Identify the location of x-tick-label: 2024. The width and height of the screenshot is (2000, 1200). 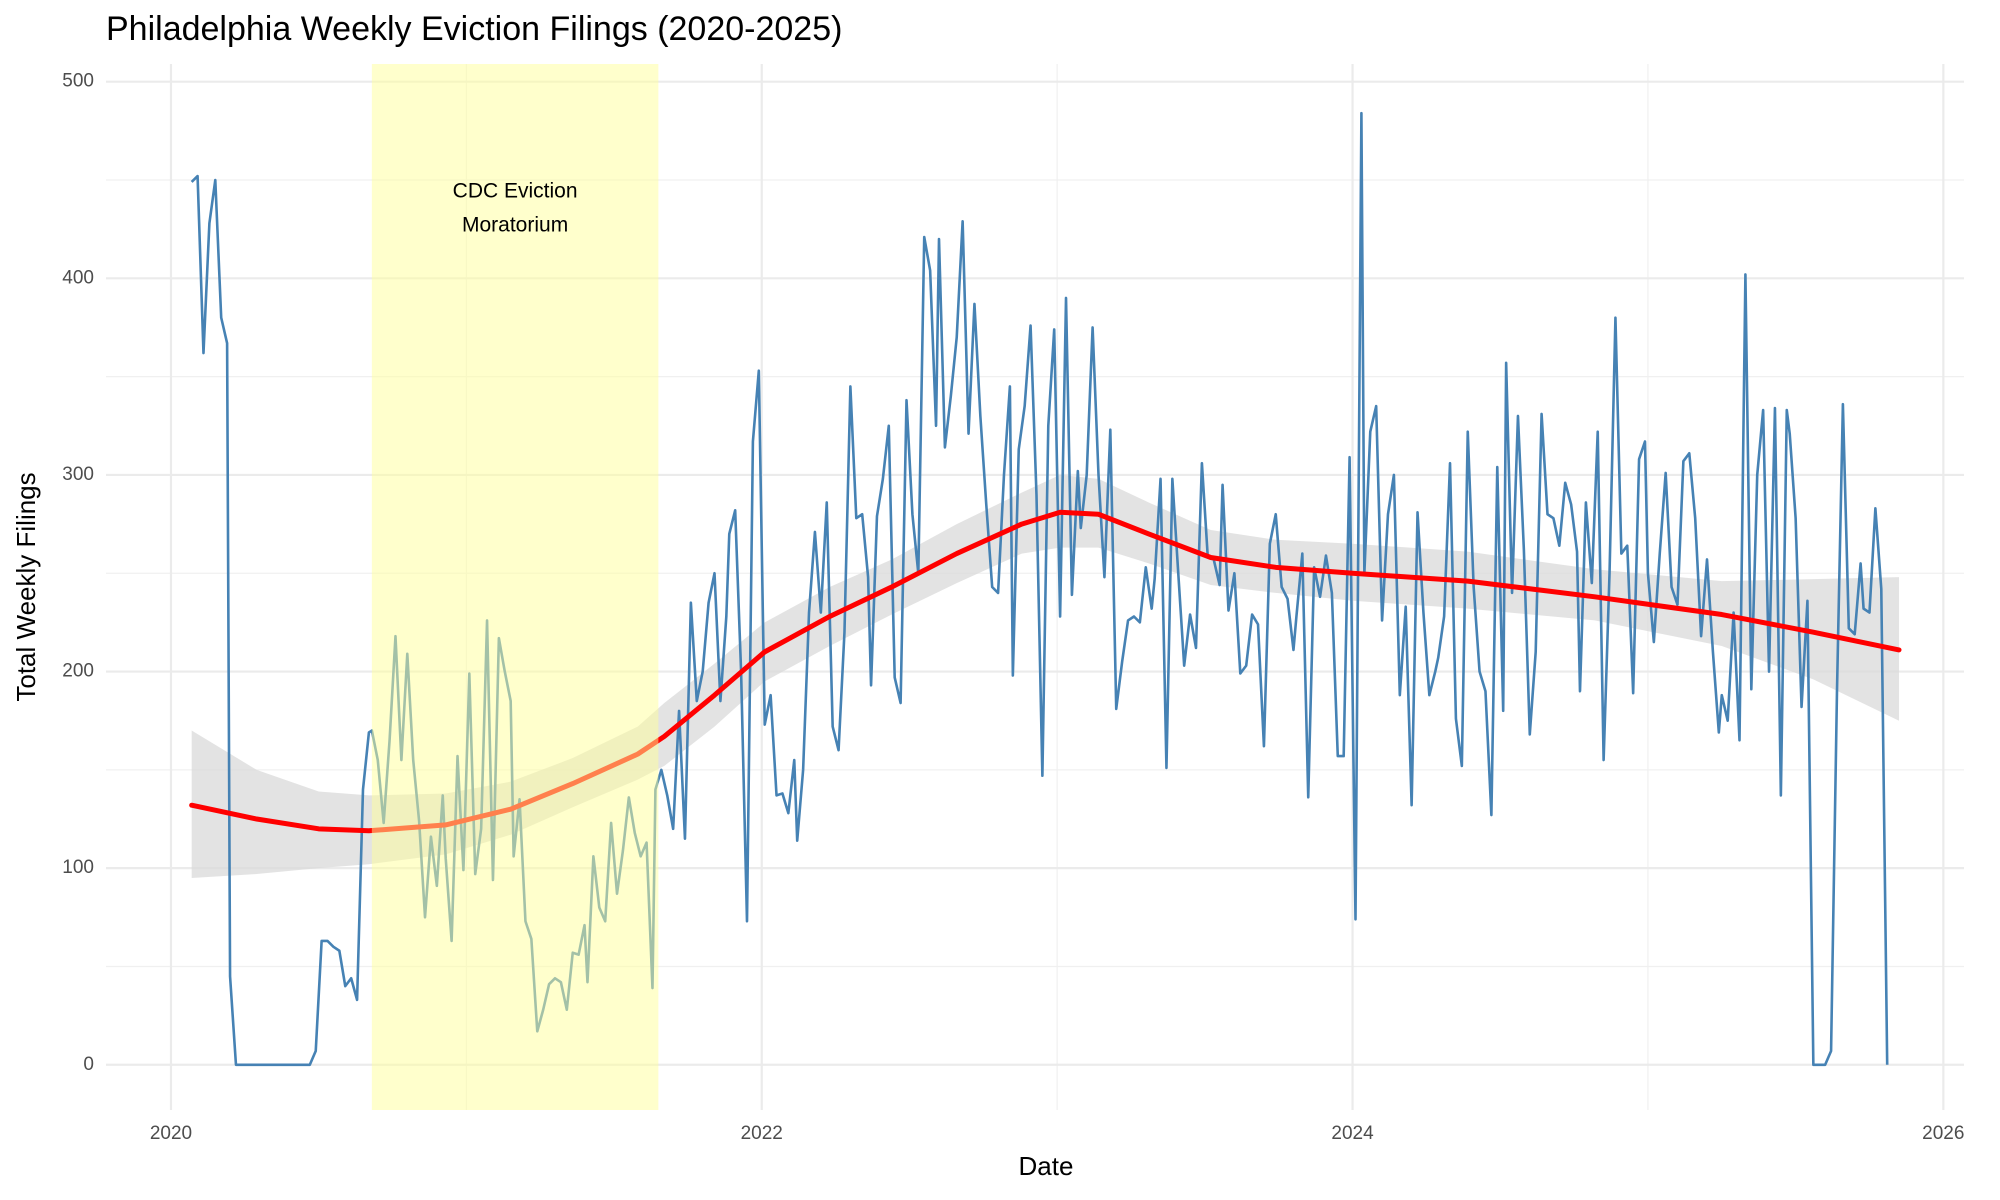
(1352, 1133).